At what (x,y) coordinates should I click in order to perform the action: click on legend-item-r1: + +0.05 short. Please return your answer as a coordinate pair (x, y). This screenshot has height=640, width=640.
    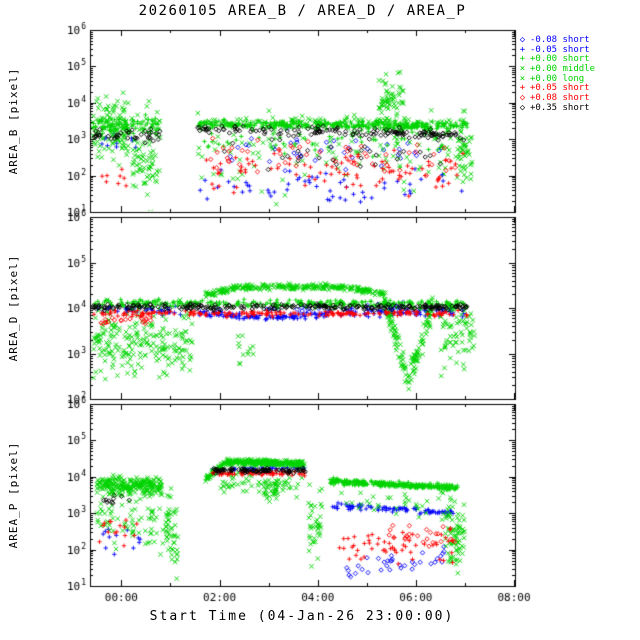
    Looking at the image, I should click on (556, 89).